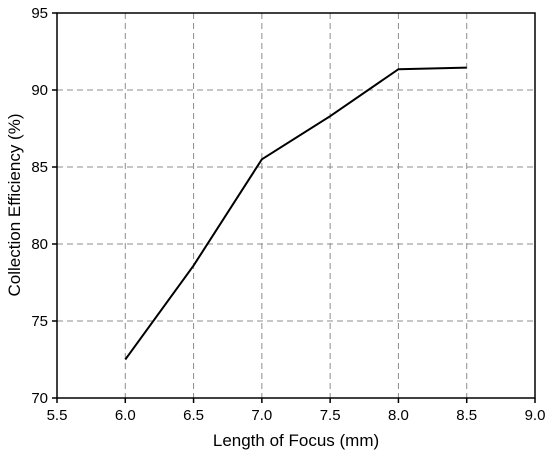 The width and height of the screenshot is (550, 462). Describe the element at coordinates (39, 13) in the screenshot. I see `y-tick-label: 95` at that location.